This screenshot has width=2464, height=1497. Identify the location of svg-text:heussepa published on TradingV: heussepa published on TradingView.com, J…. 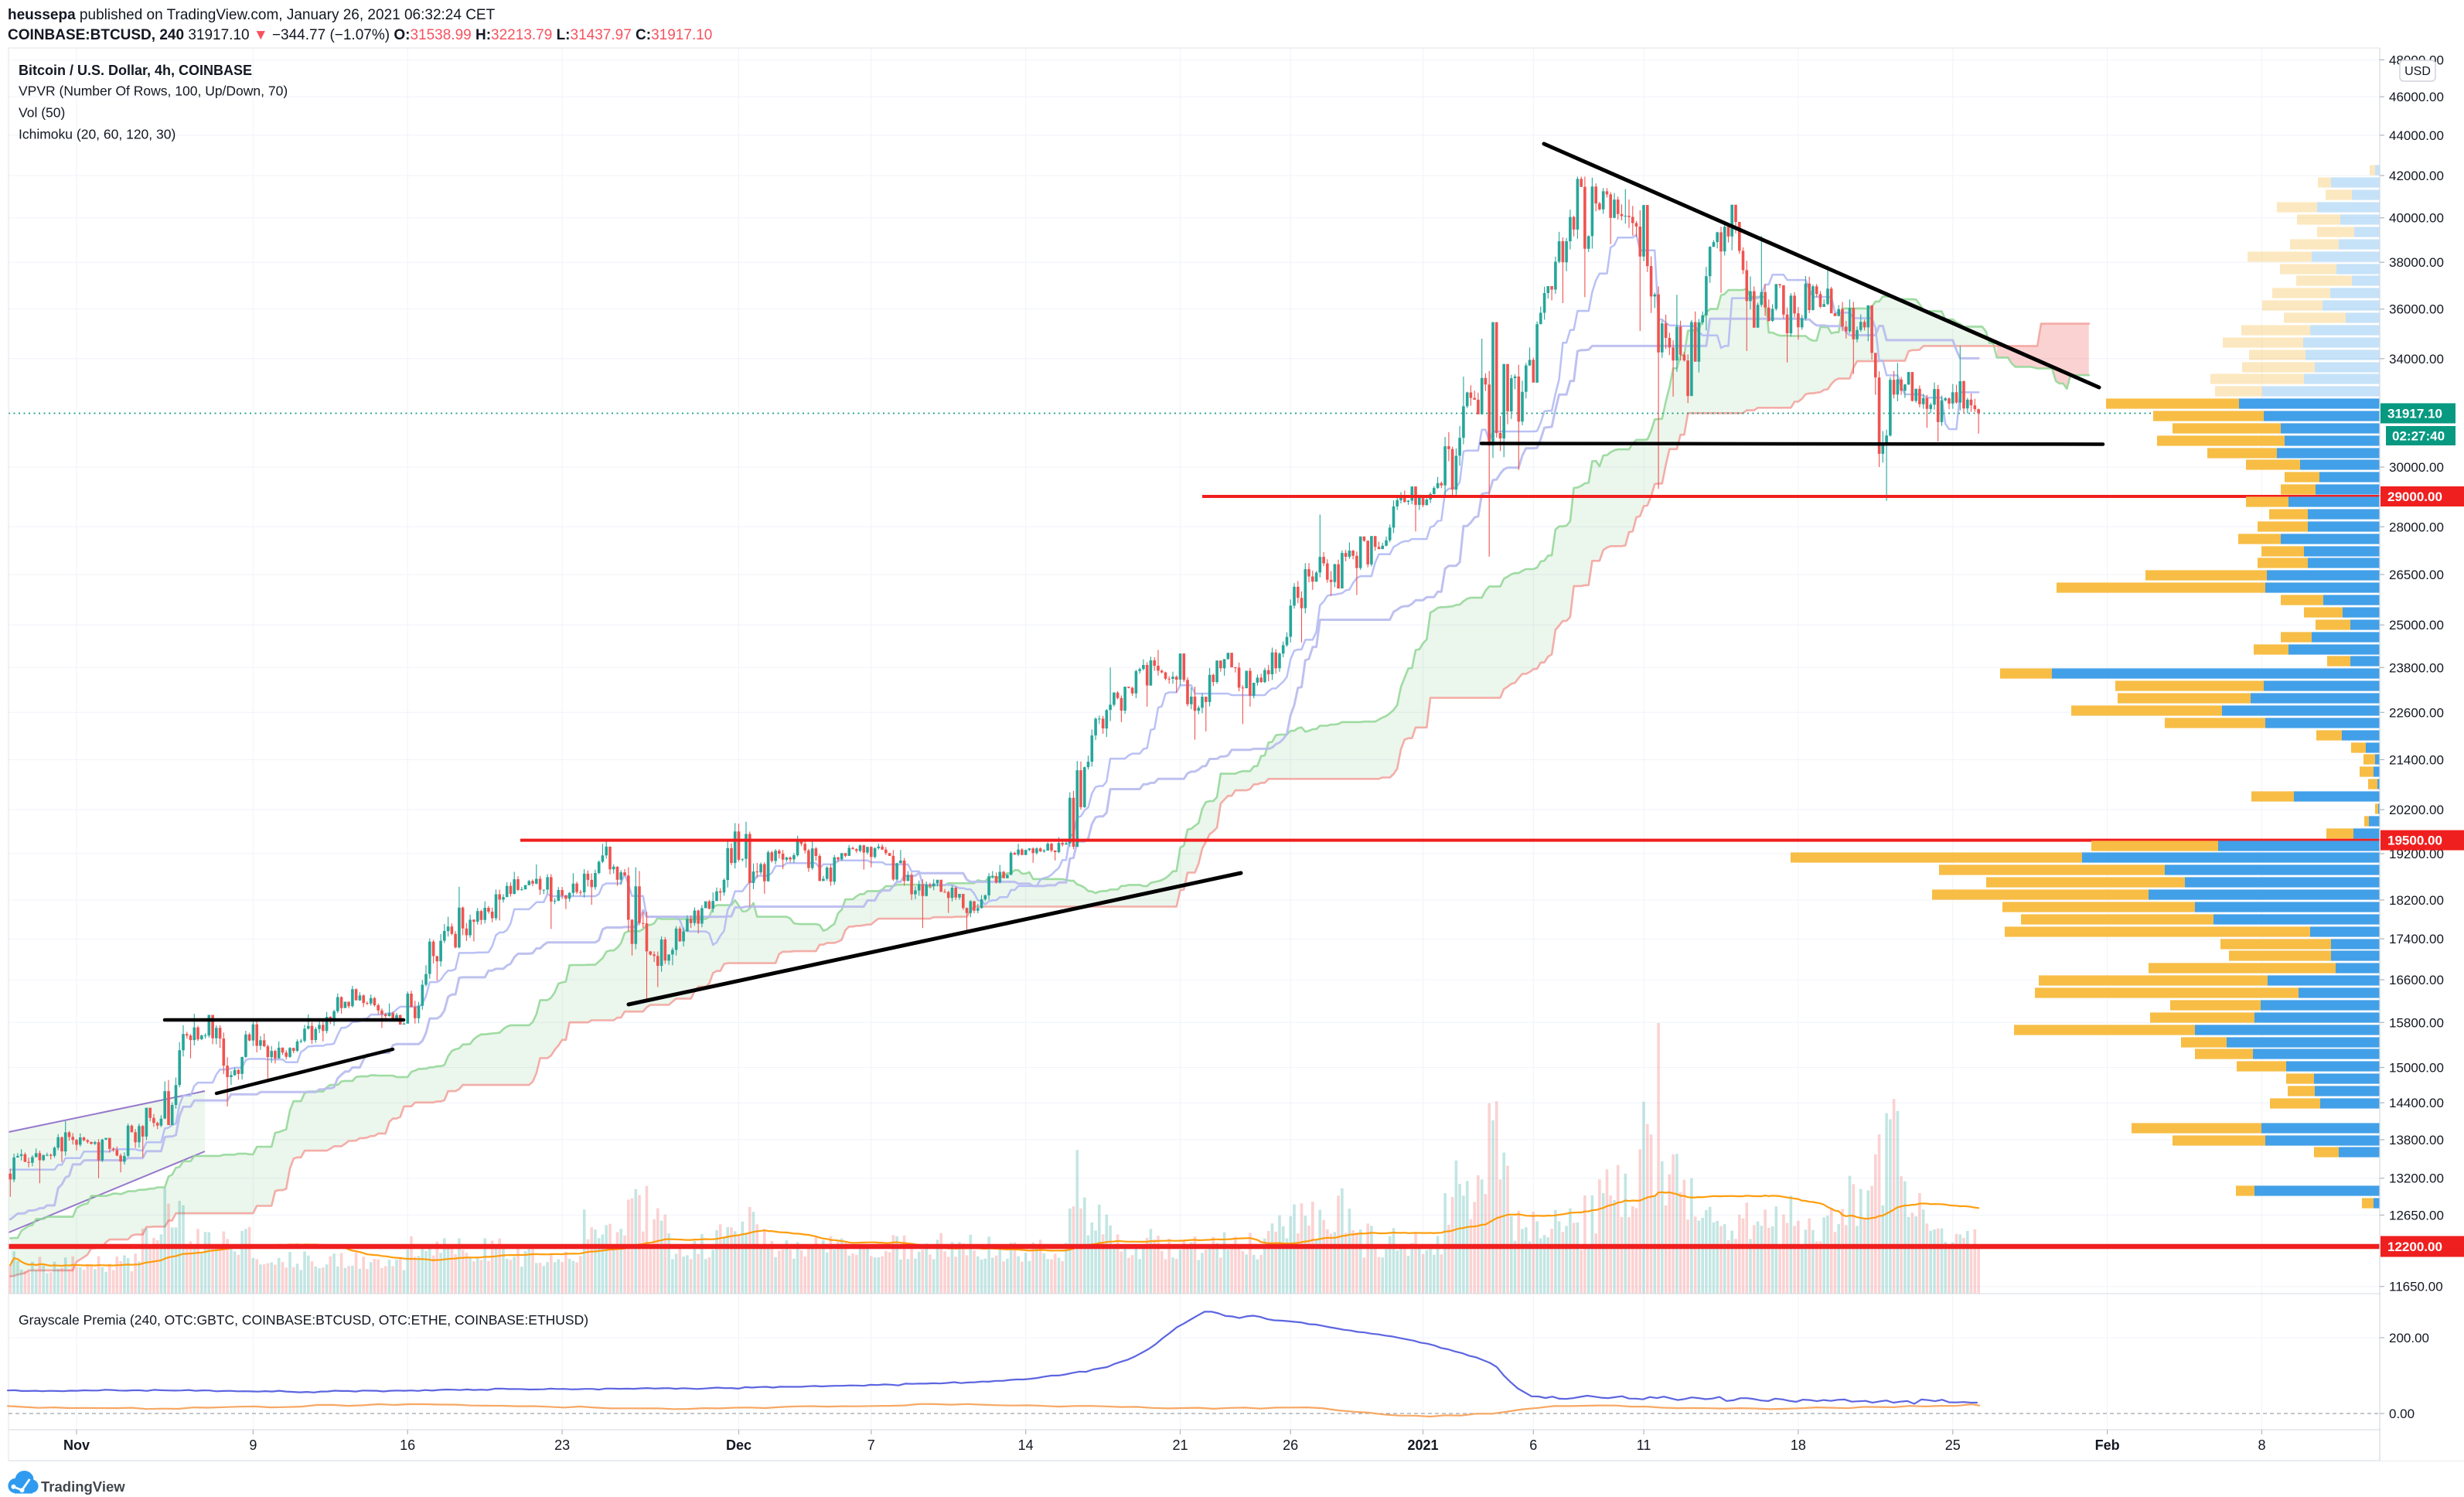
(252, 15).